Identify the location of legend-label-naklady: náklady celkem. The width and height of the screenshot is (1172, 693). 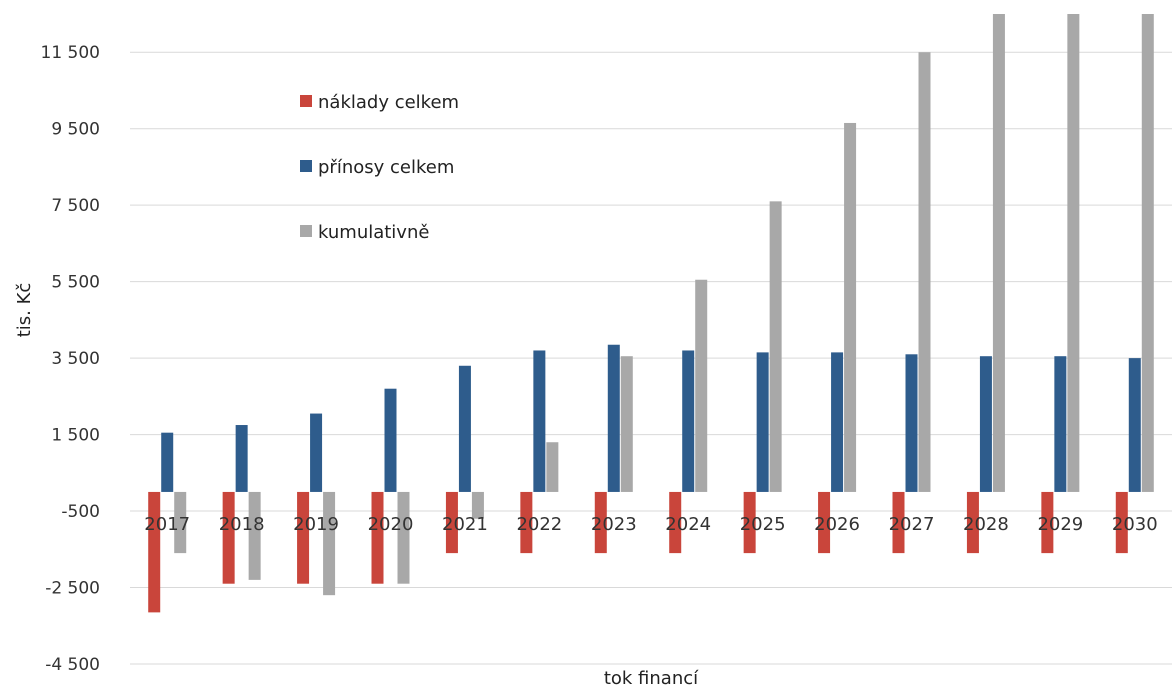
(388, 102).